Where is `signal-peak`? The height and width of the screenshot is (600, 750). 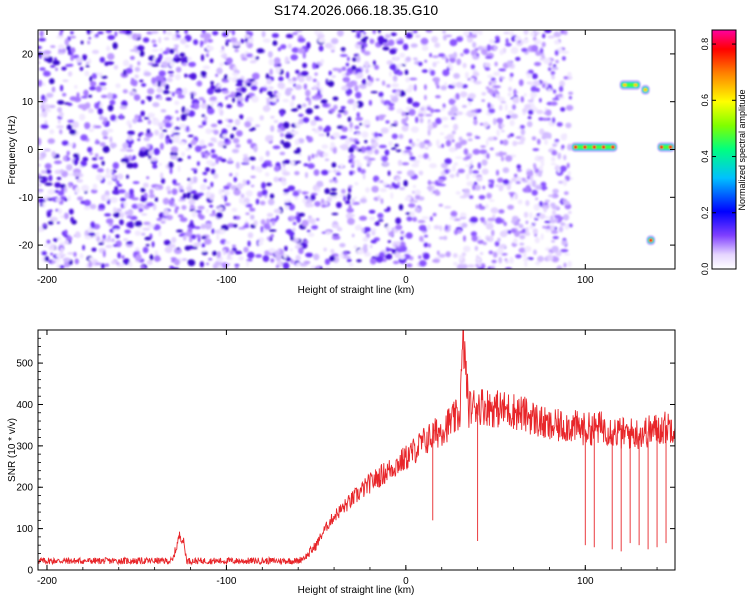 signal-peak is located at coordinates (670, 147).